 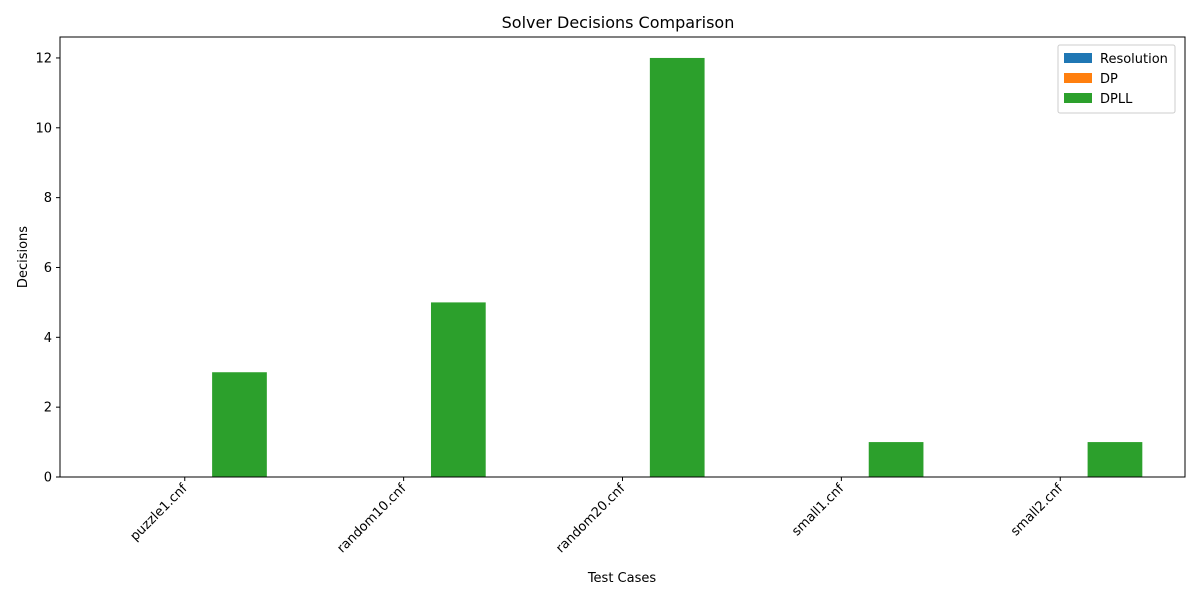 I want to click on x-tick-label: puzzle1.cnf, so click(x=159, y=512).